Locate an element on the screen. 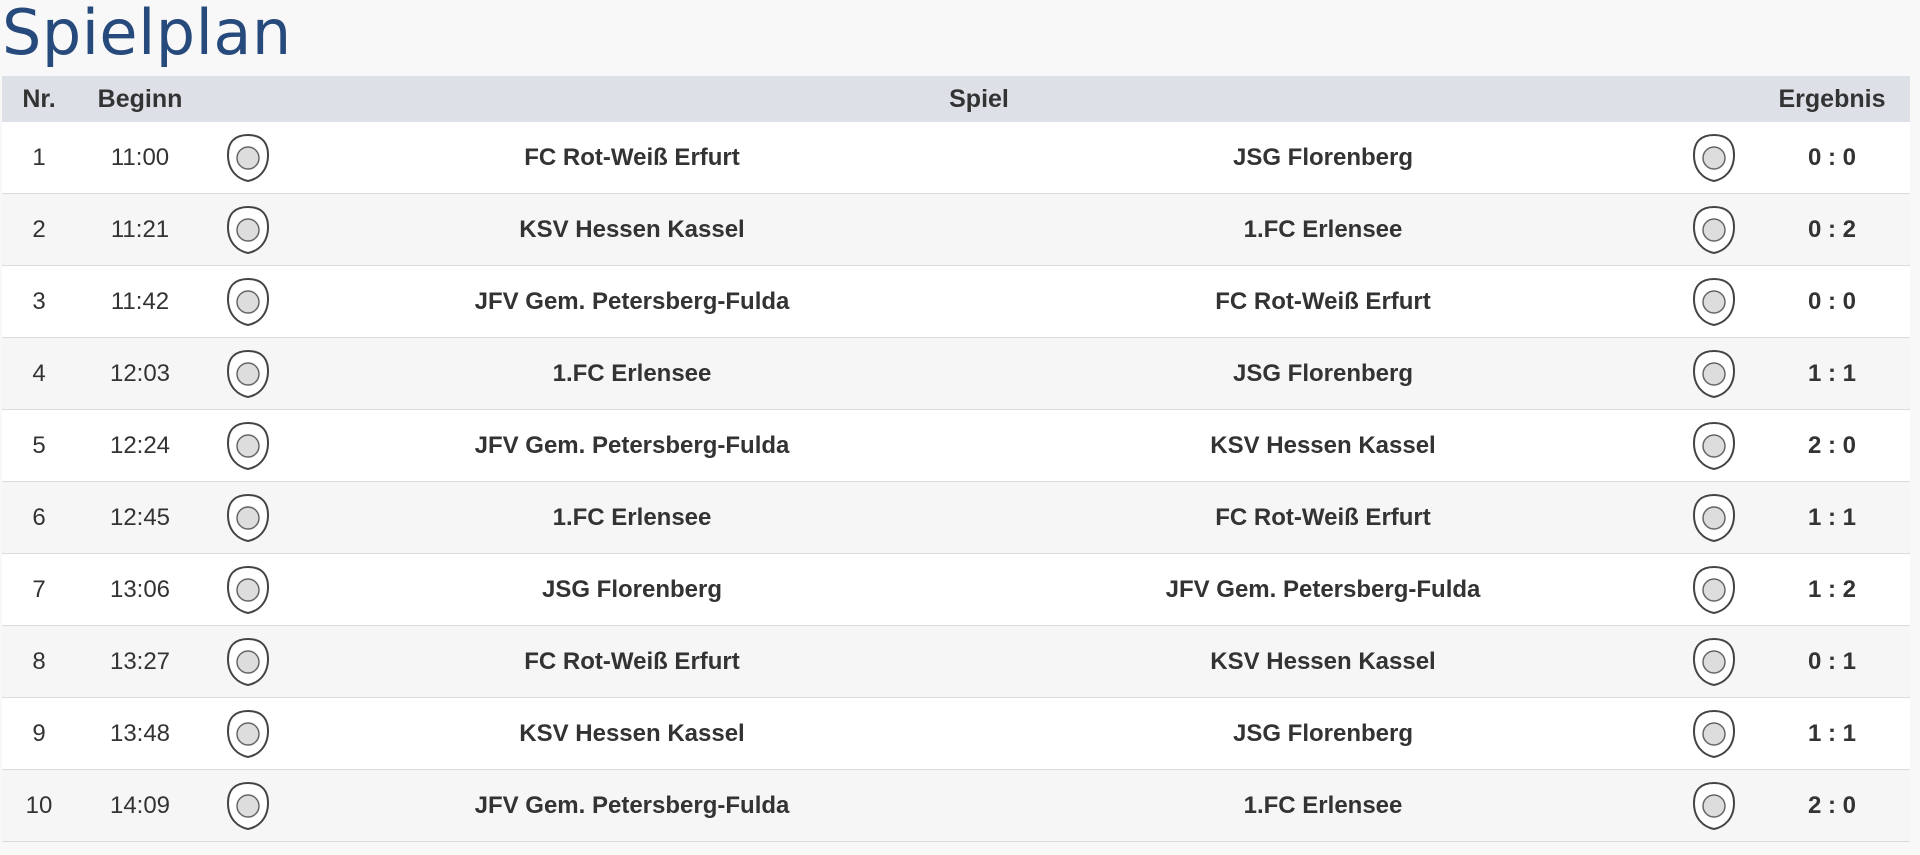  header-cell: Beginn is located at coordinates (140, 99).